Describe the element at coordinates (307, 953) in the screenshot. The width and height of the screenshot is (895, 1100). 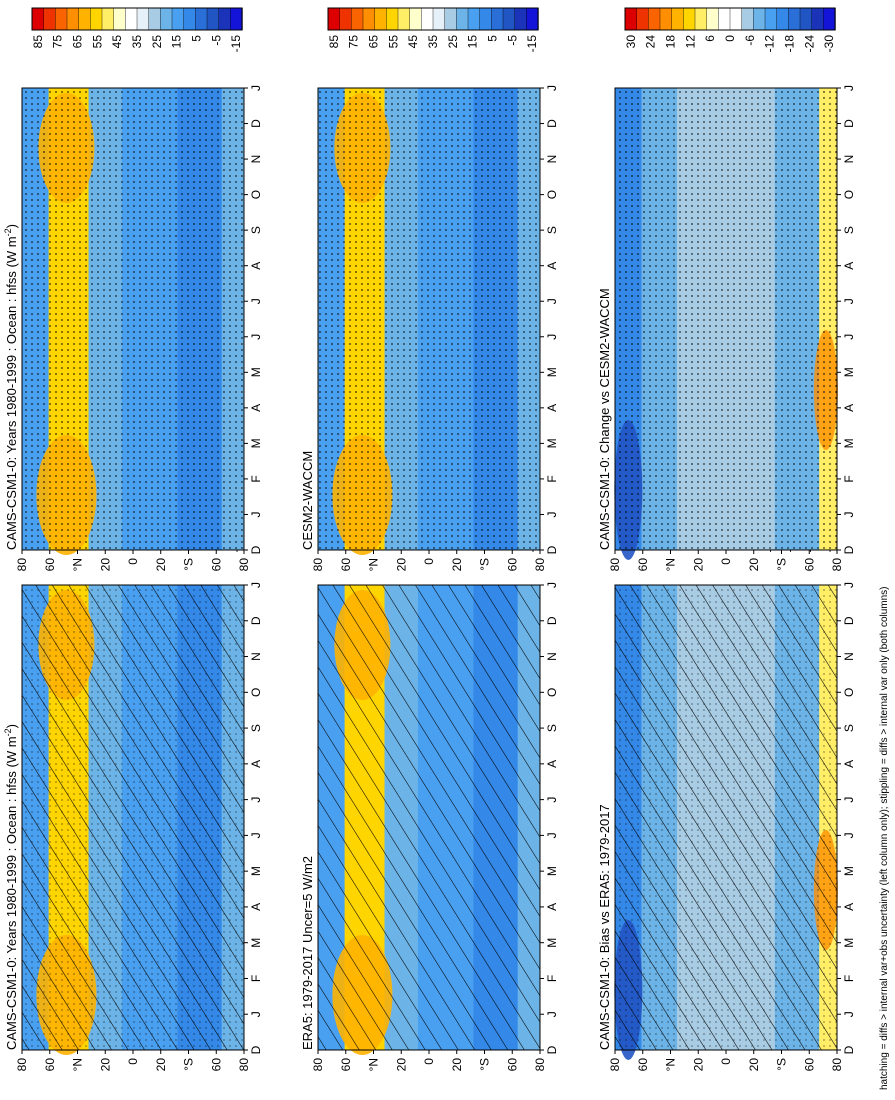
I see `panel-title: ERA5: 1979-2017 Uncer=5 W/m2` at that location.